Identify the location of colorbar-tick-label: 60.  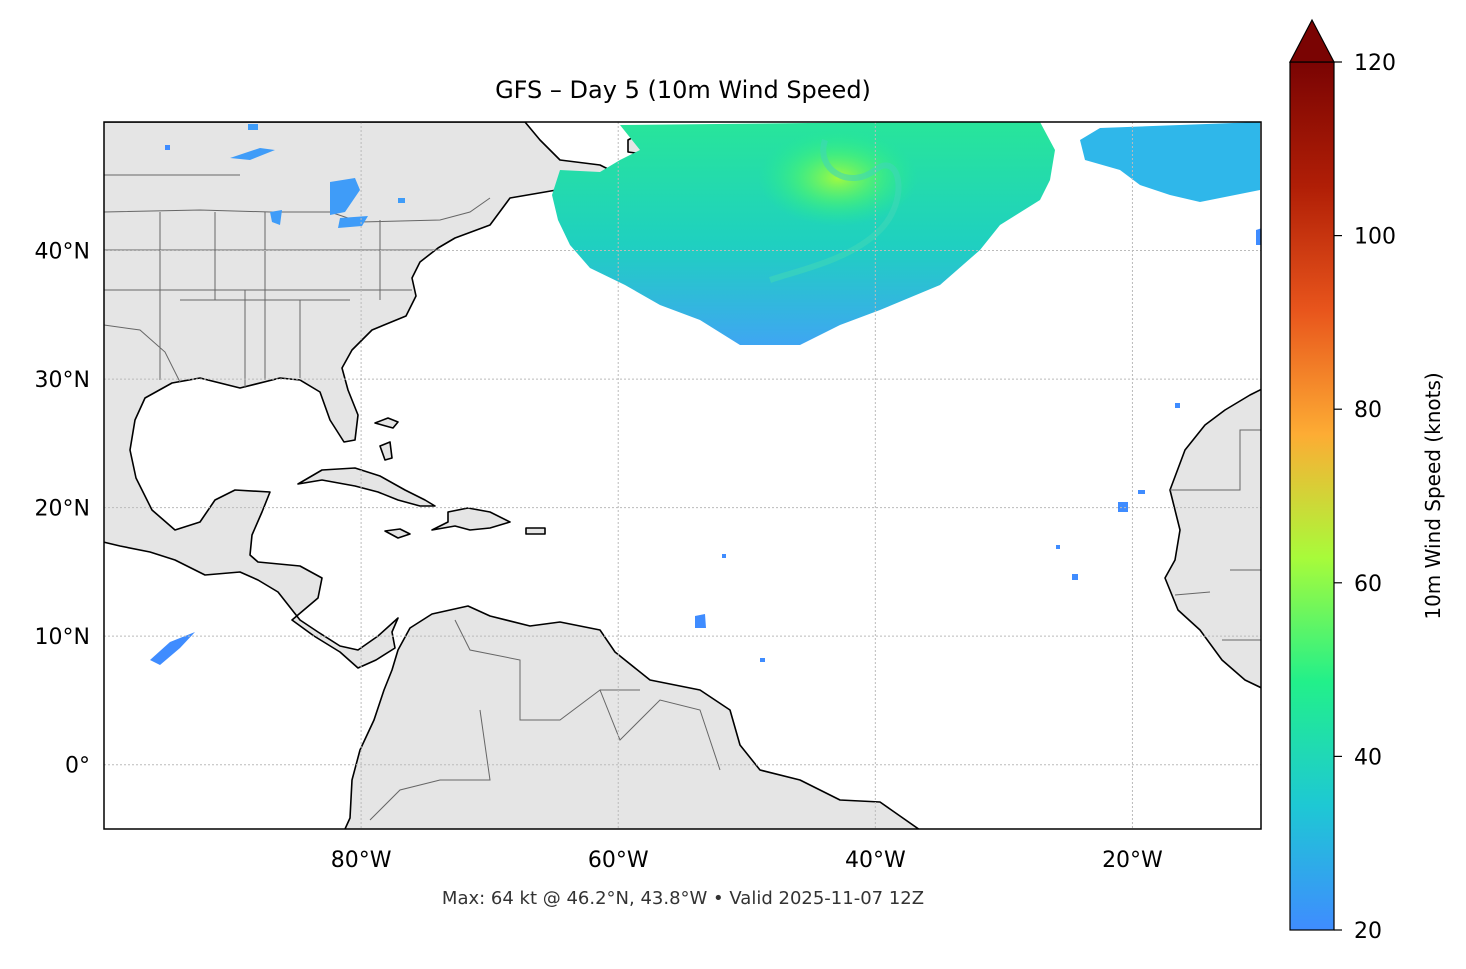
(1368, 584).